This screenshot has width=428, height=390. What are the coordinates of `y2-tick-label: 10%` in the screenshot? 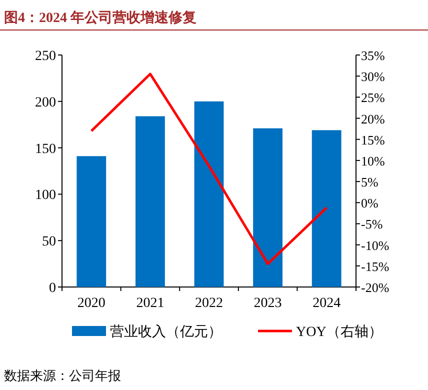 It's located at (373, 160).